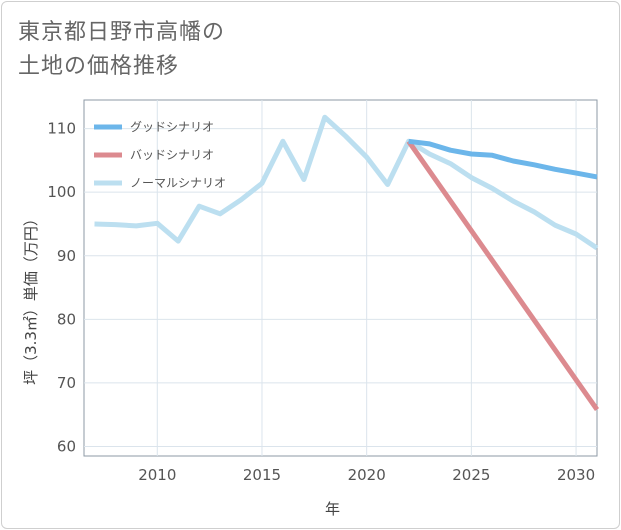 The image size is (621, 530). What do you see at coordinates (471, 475) in the screenshot?
I see `x-tick-label-2025: 2025` at bounding box center [471, 475].